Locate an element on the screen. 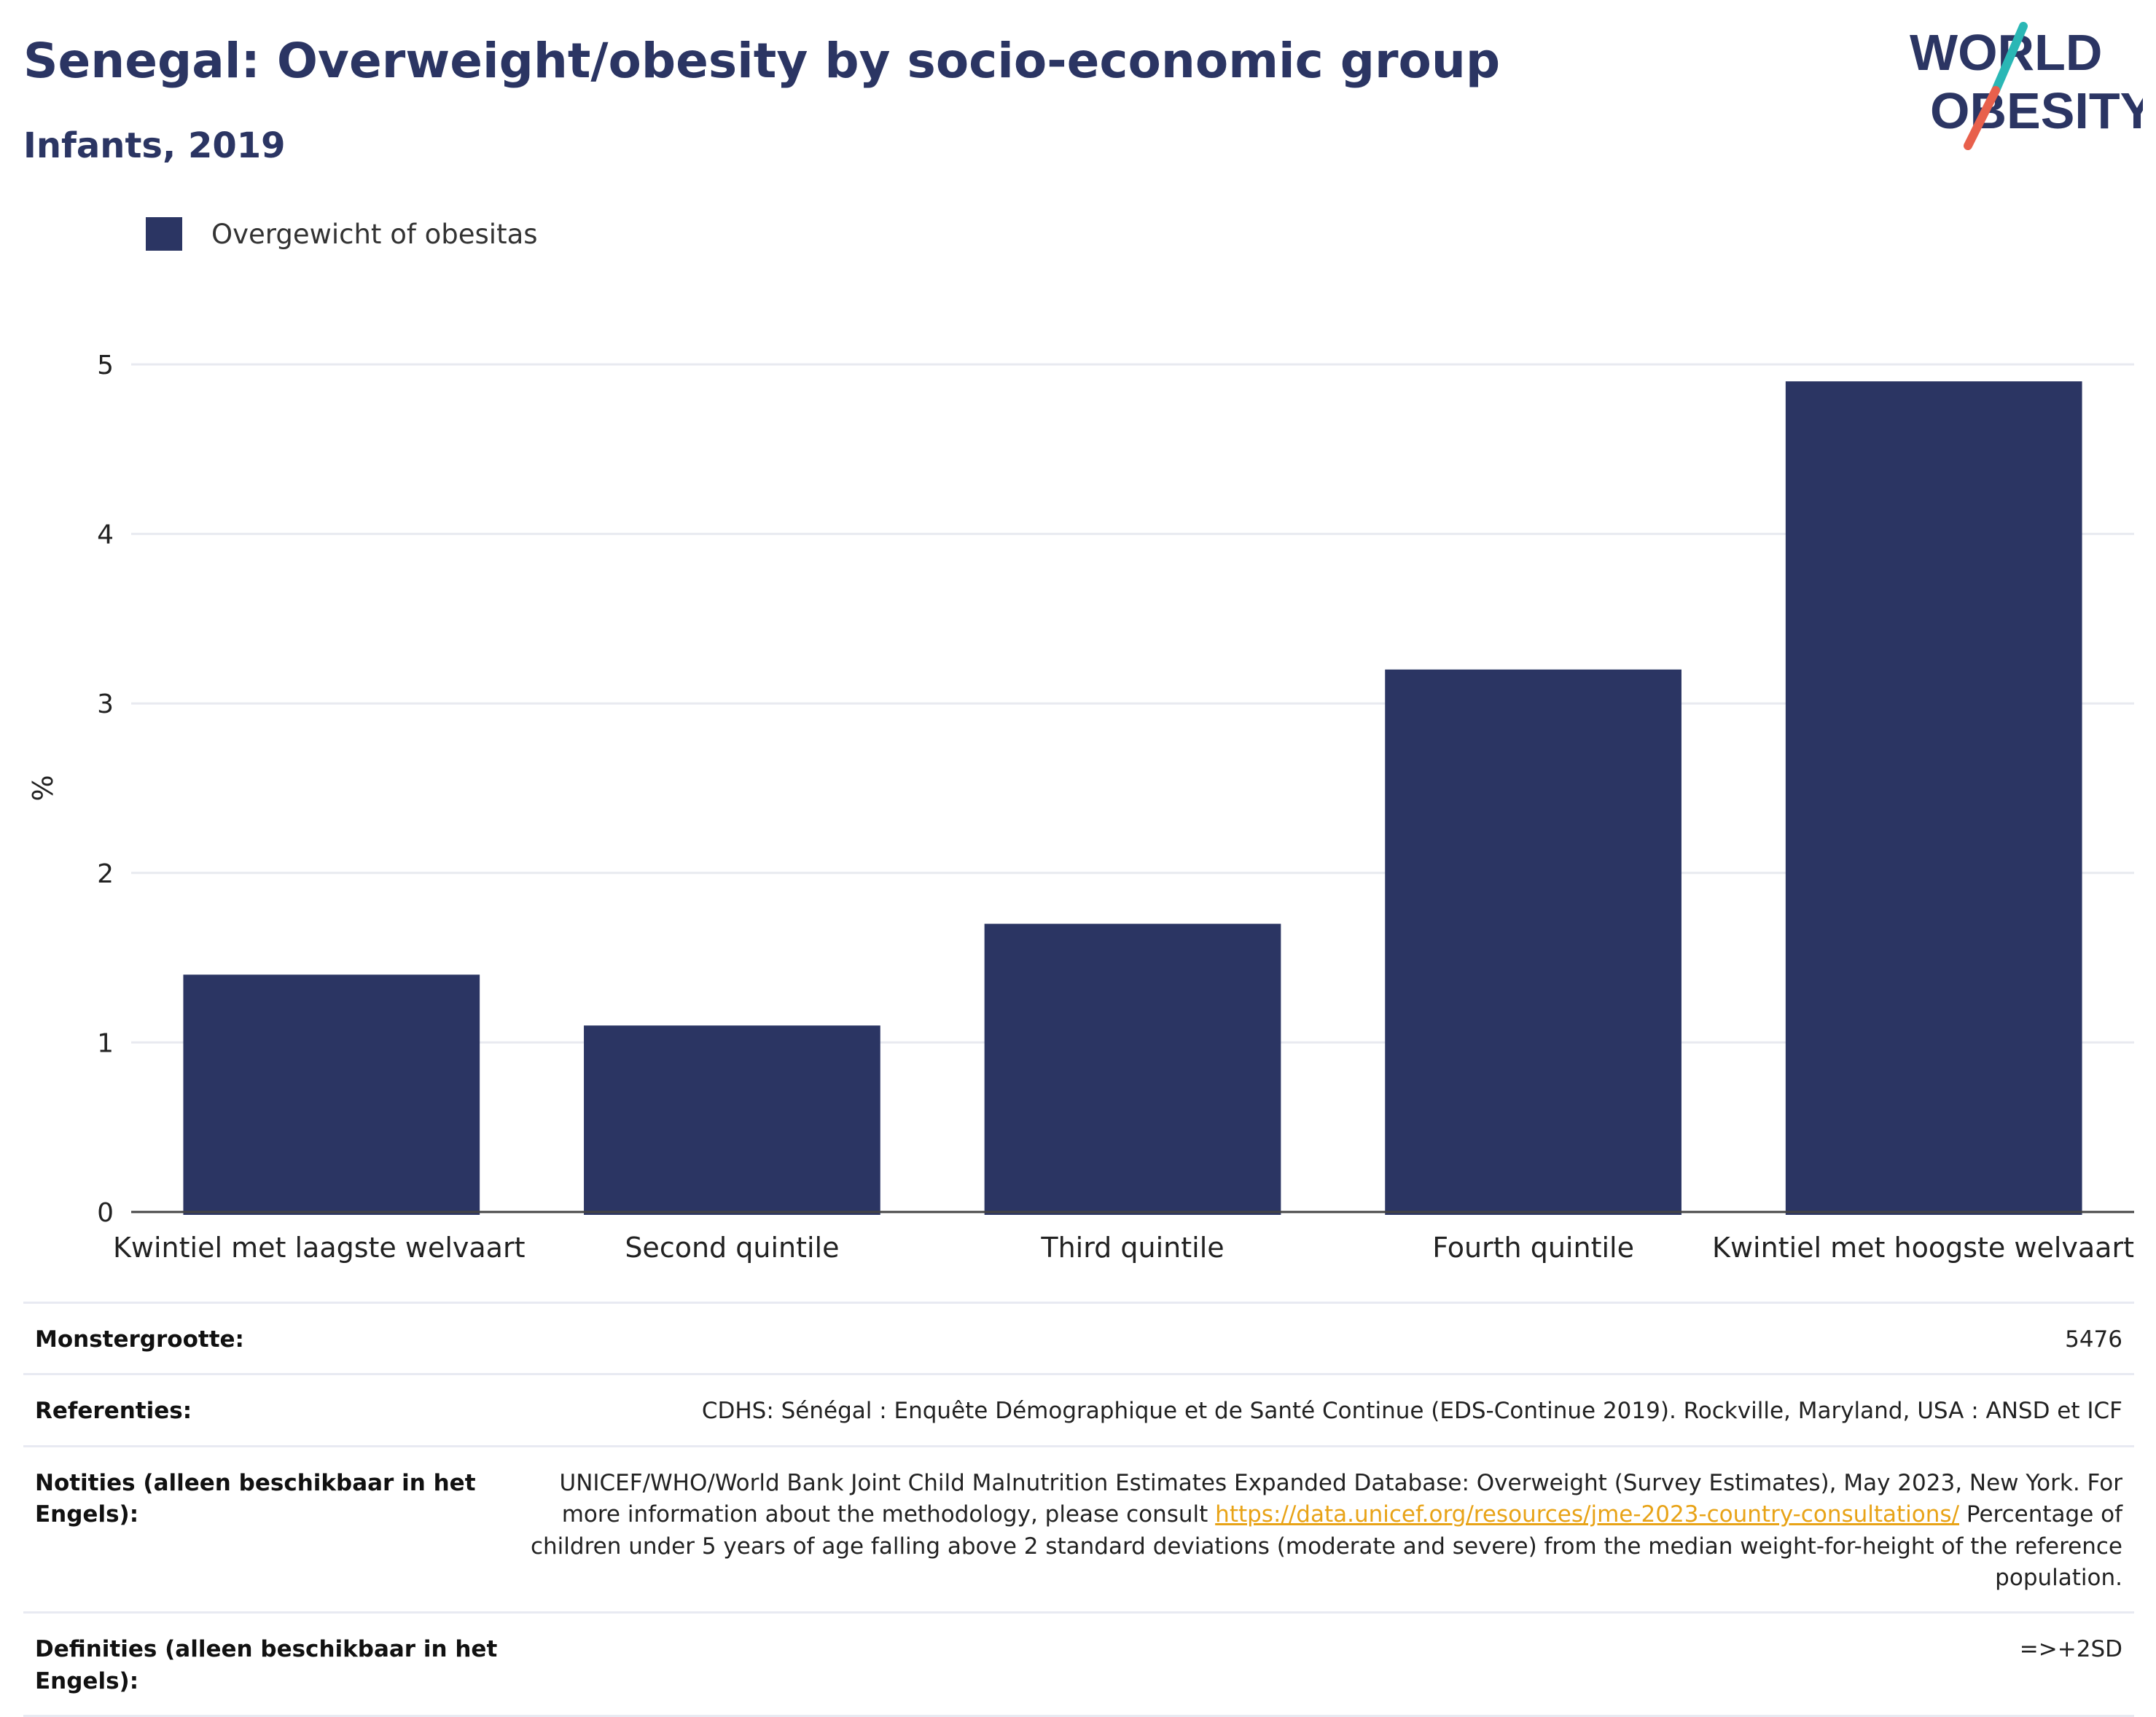 The width and height of the screenshot is (2156, 1717). y-tick-label: 3 is located at coordinates (105, 704).